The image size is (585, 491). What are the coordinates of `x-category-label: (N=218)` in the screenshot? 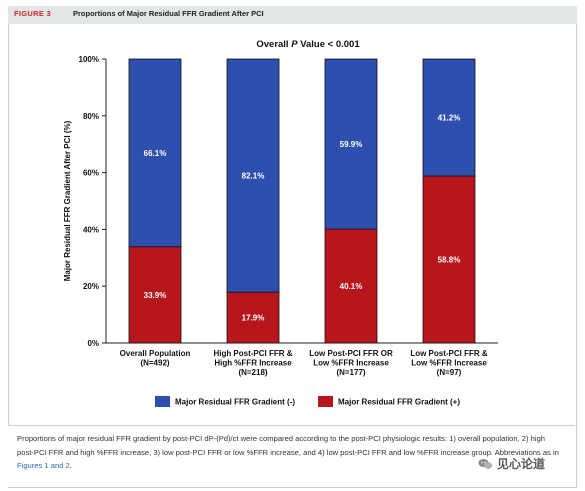 It's located at (252, 372).